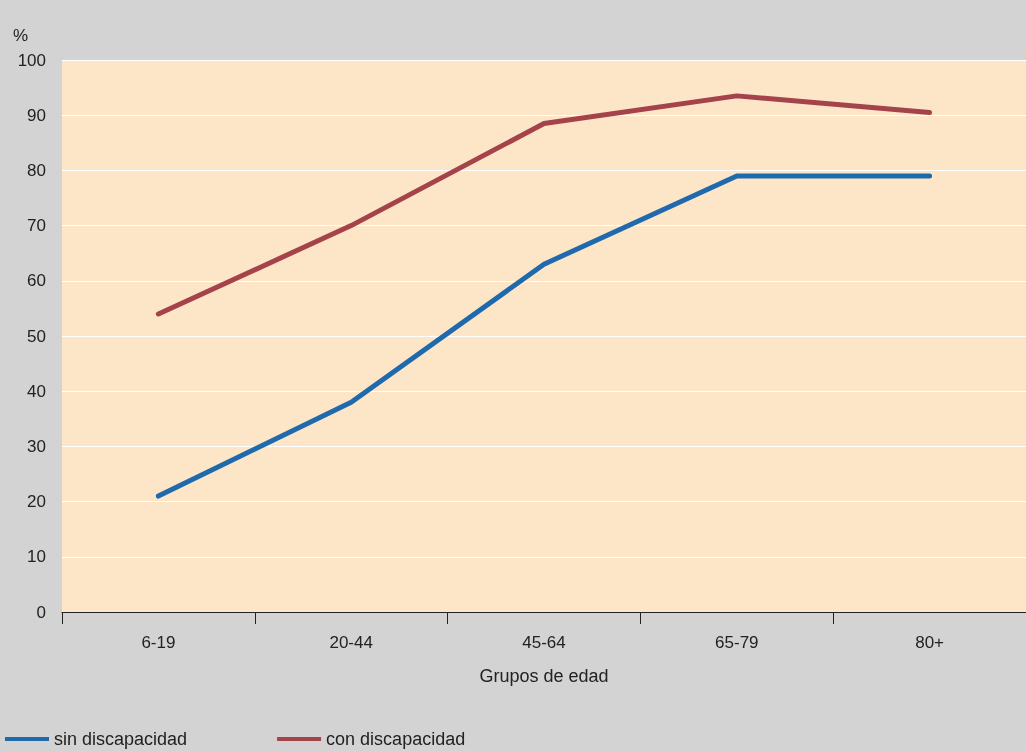 This screenshot has height=751, width=1026. What do you see at coordinates (36, 336) in the screenshot?
I see `y-tick-label: 50` at bounding box center [36, 336].